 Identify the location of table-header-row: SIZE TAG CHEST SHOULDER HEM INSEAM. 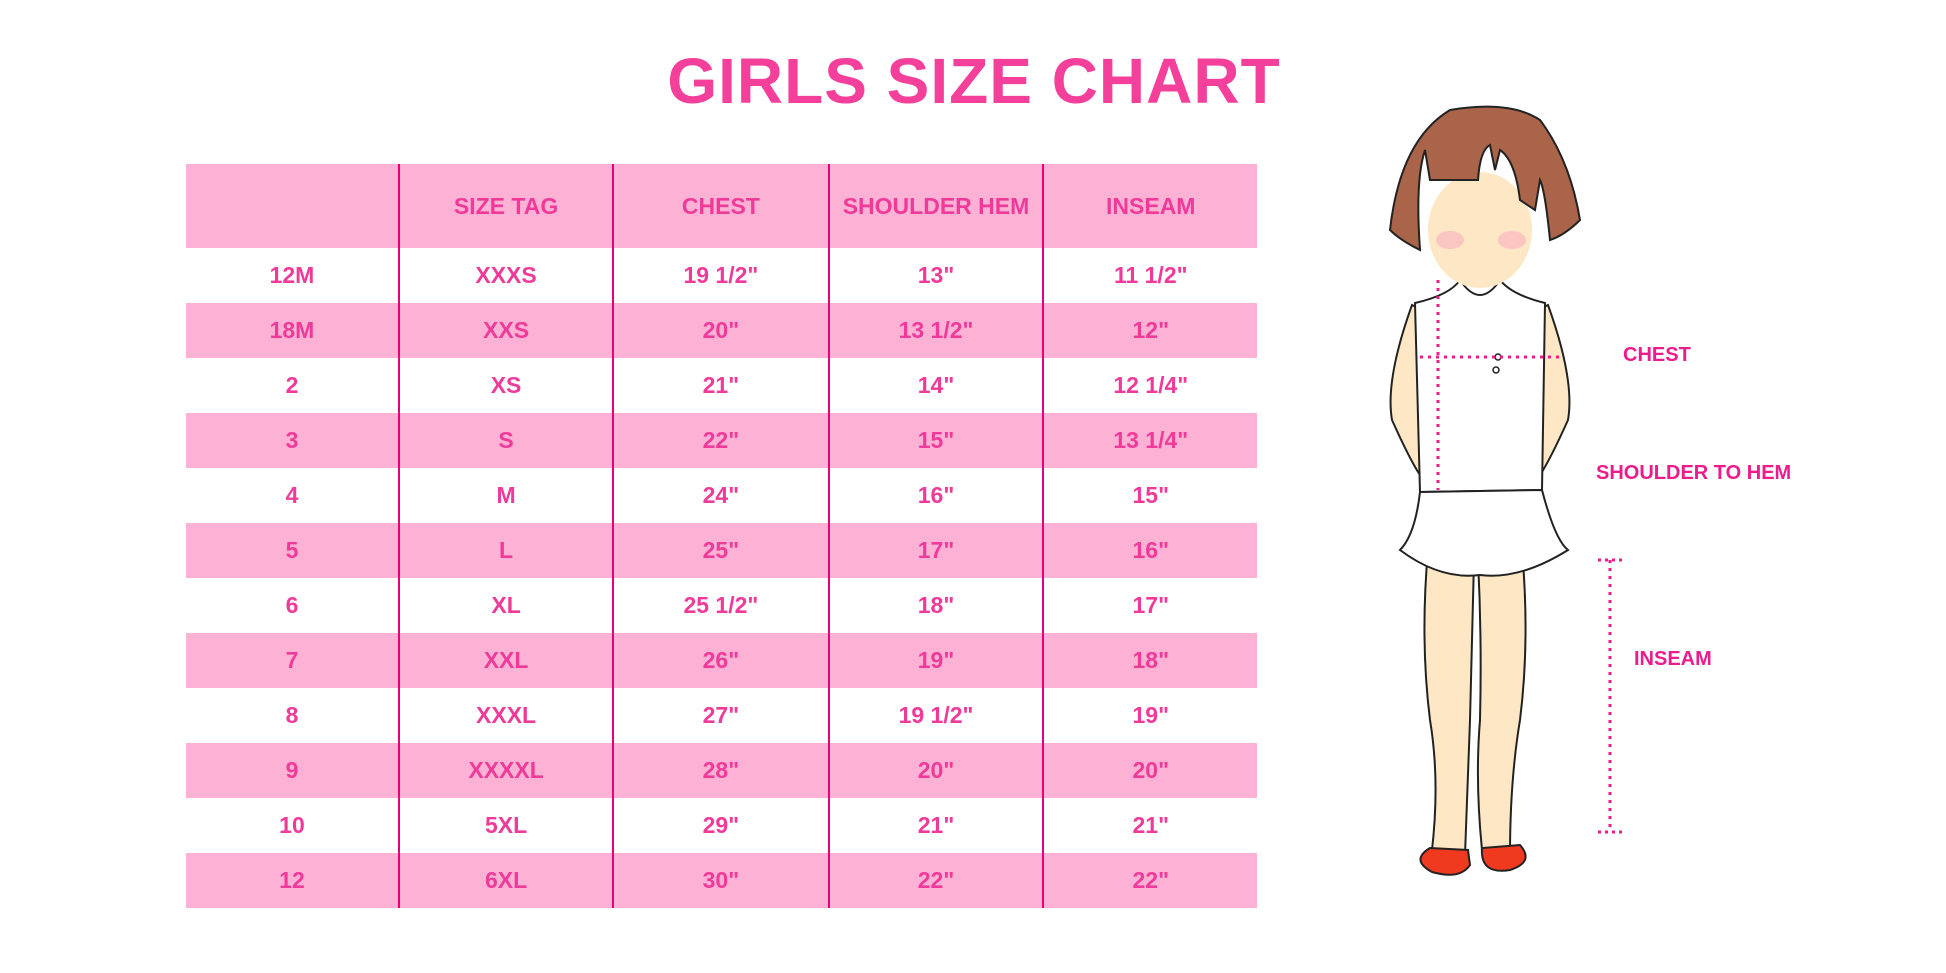
(721, 206).